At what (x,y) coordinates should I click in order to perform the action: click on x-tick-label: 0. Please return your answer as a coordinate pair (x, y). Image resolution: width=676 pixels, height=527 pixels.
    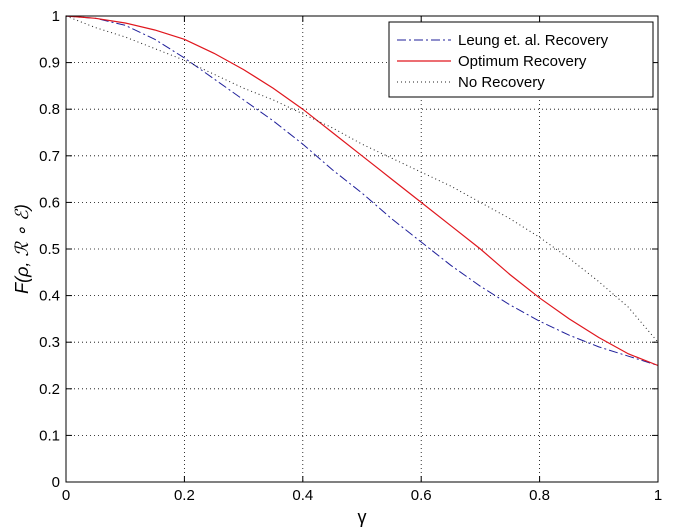
    Looking at the image, I should click on (66, 495).